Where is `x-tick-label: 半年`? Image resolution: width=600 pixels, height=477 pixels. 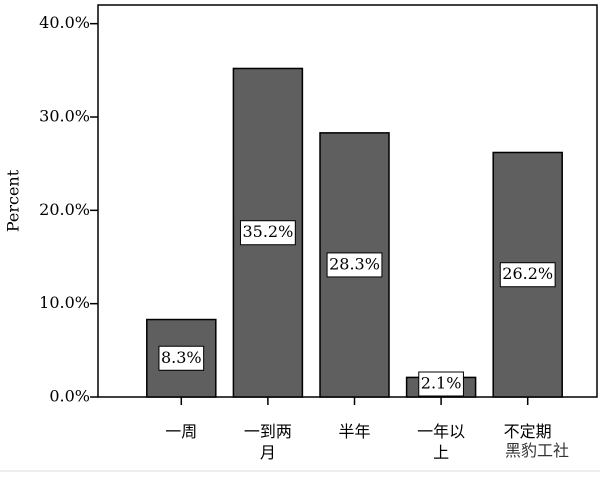 x-tick-label: 半年 is located at coordinates (354, 431).